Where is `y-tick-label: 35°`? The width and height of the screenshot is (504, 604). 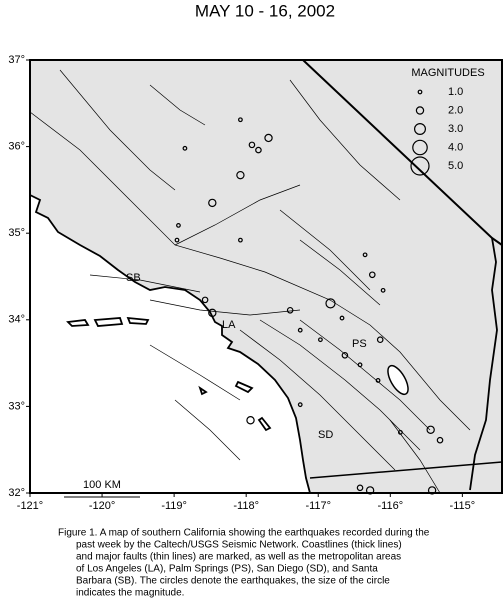
y-tick-label: 35° is located at coordinates (16, 233).